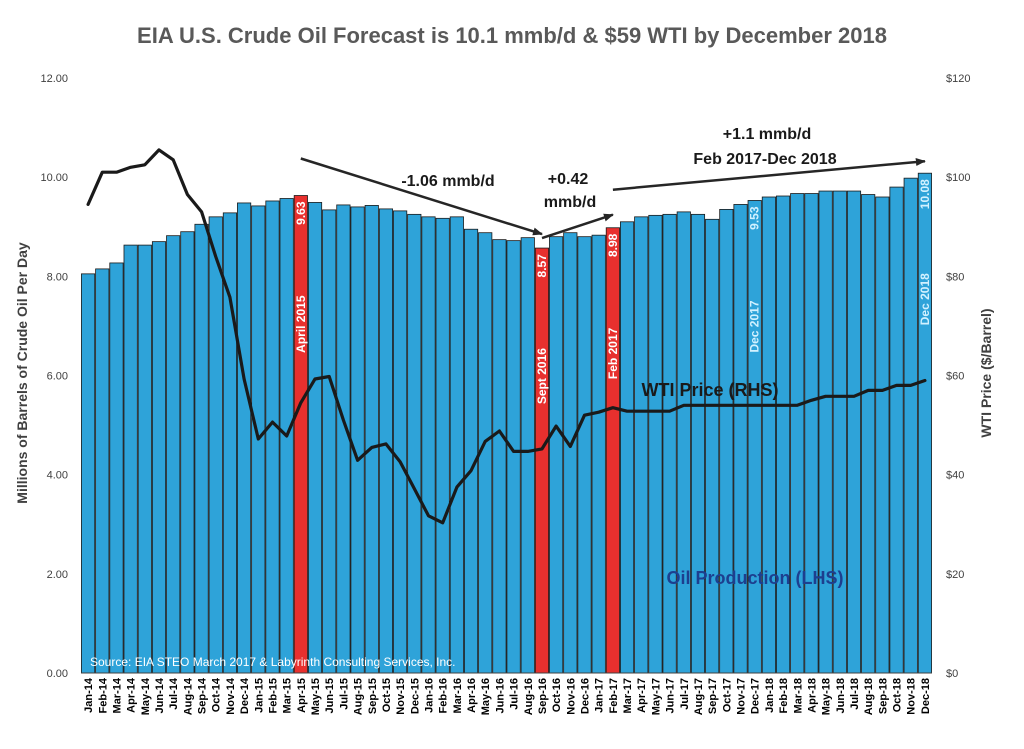  I want to click on x-tick-label: Feb-16, so click(444, 695).